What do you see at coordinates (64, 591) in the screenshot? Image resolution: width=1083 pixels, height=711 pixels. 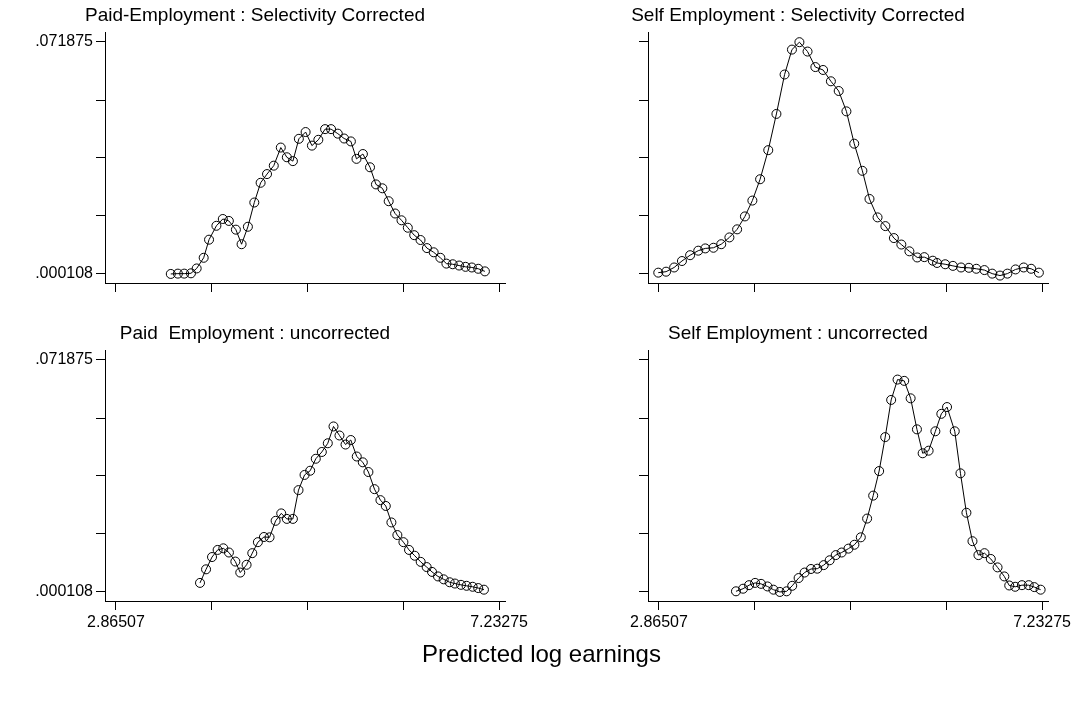 I see `y-tick-label: .000108` at bounding box center [64, 591].